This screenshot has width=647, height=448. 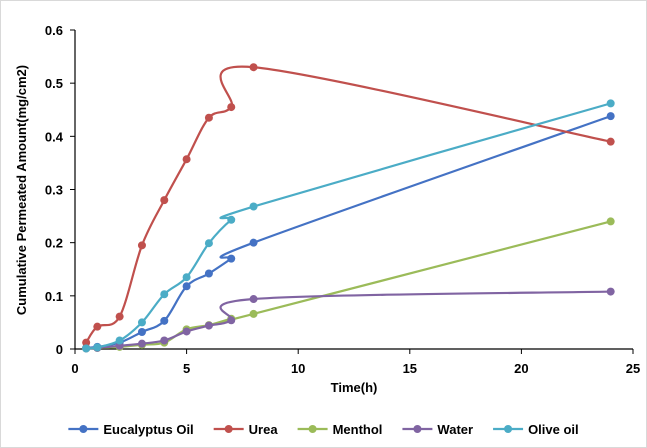 I want to click on legend-label: Olive oil, so click(x=553, y=429).